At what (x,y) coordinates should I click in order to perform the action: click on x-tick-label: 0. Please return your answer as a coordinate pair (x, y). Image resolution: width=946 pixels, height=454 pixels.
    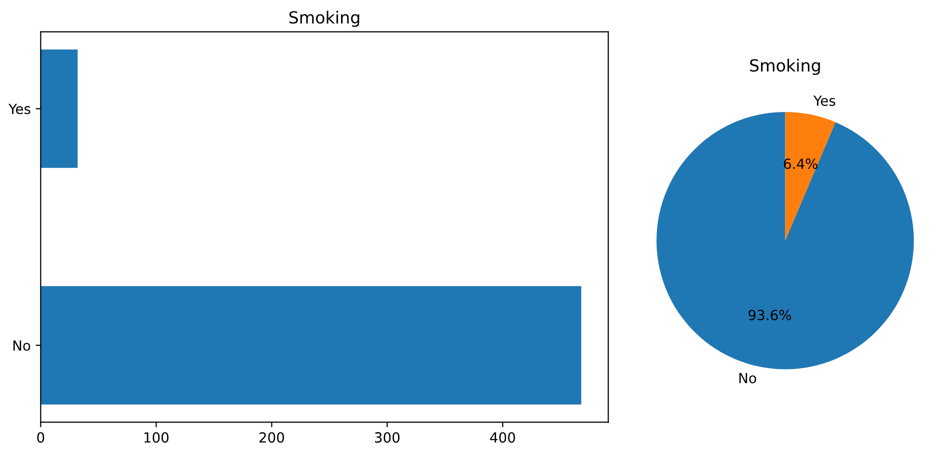
    Looking at the image, I should click on (40, 437).